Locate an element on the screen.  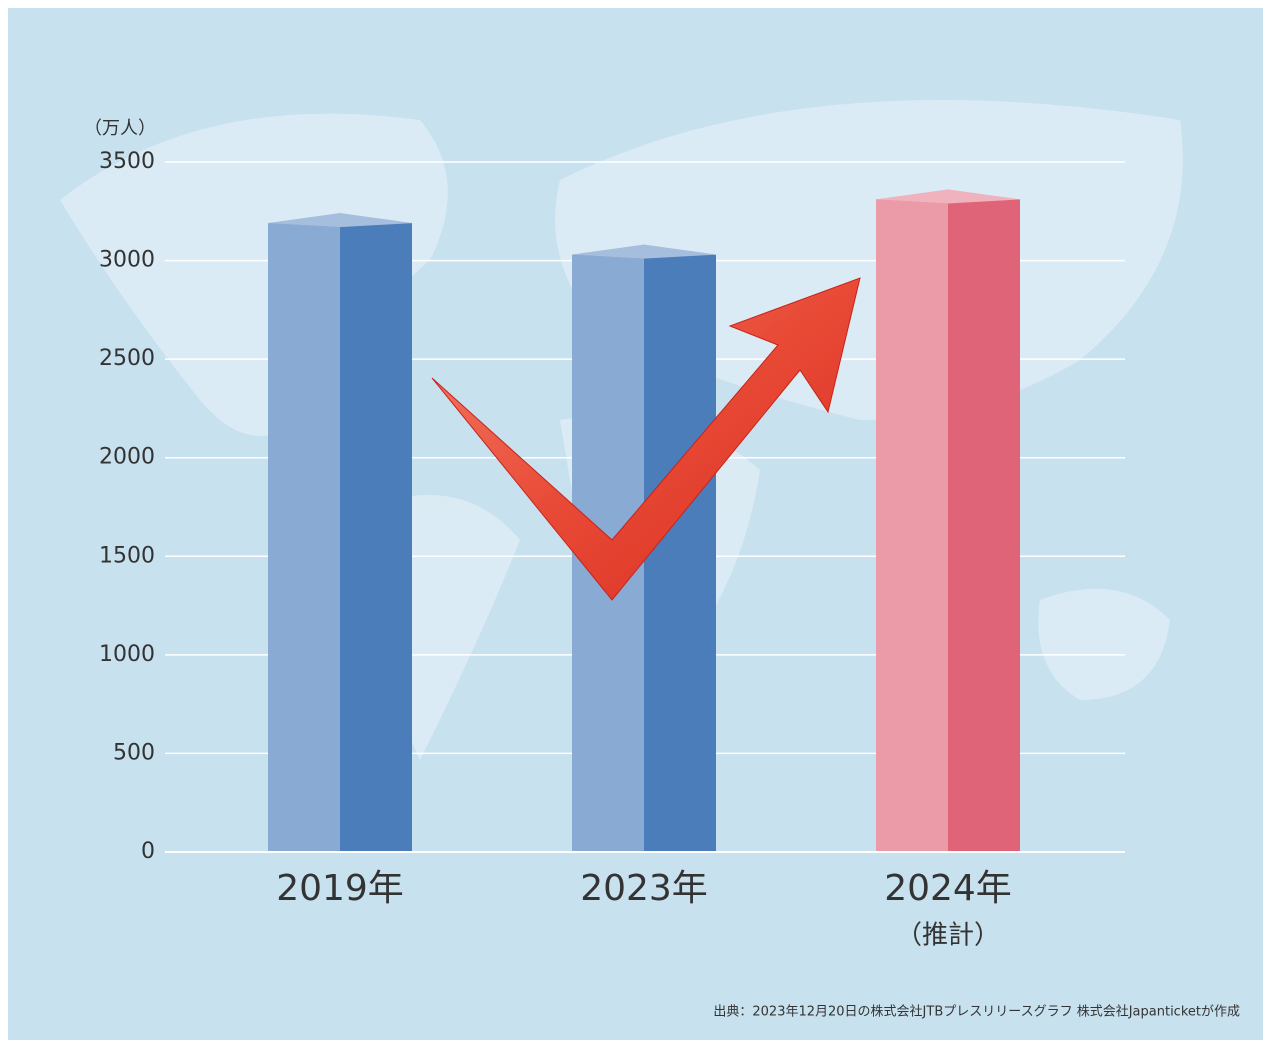
x-tick-label: 2023年 is located at coordinates (644, 888).